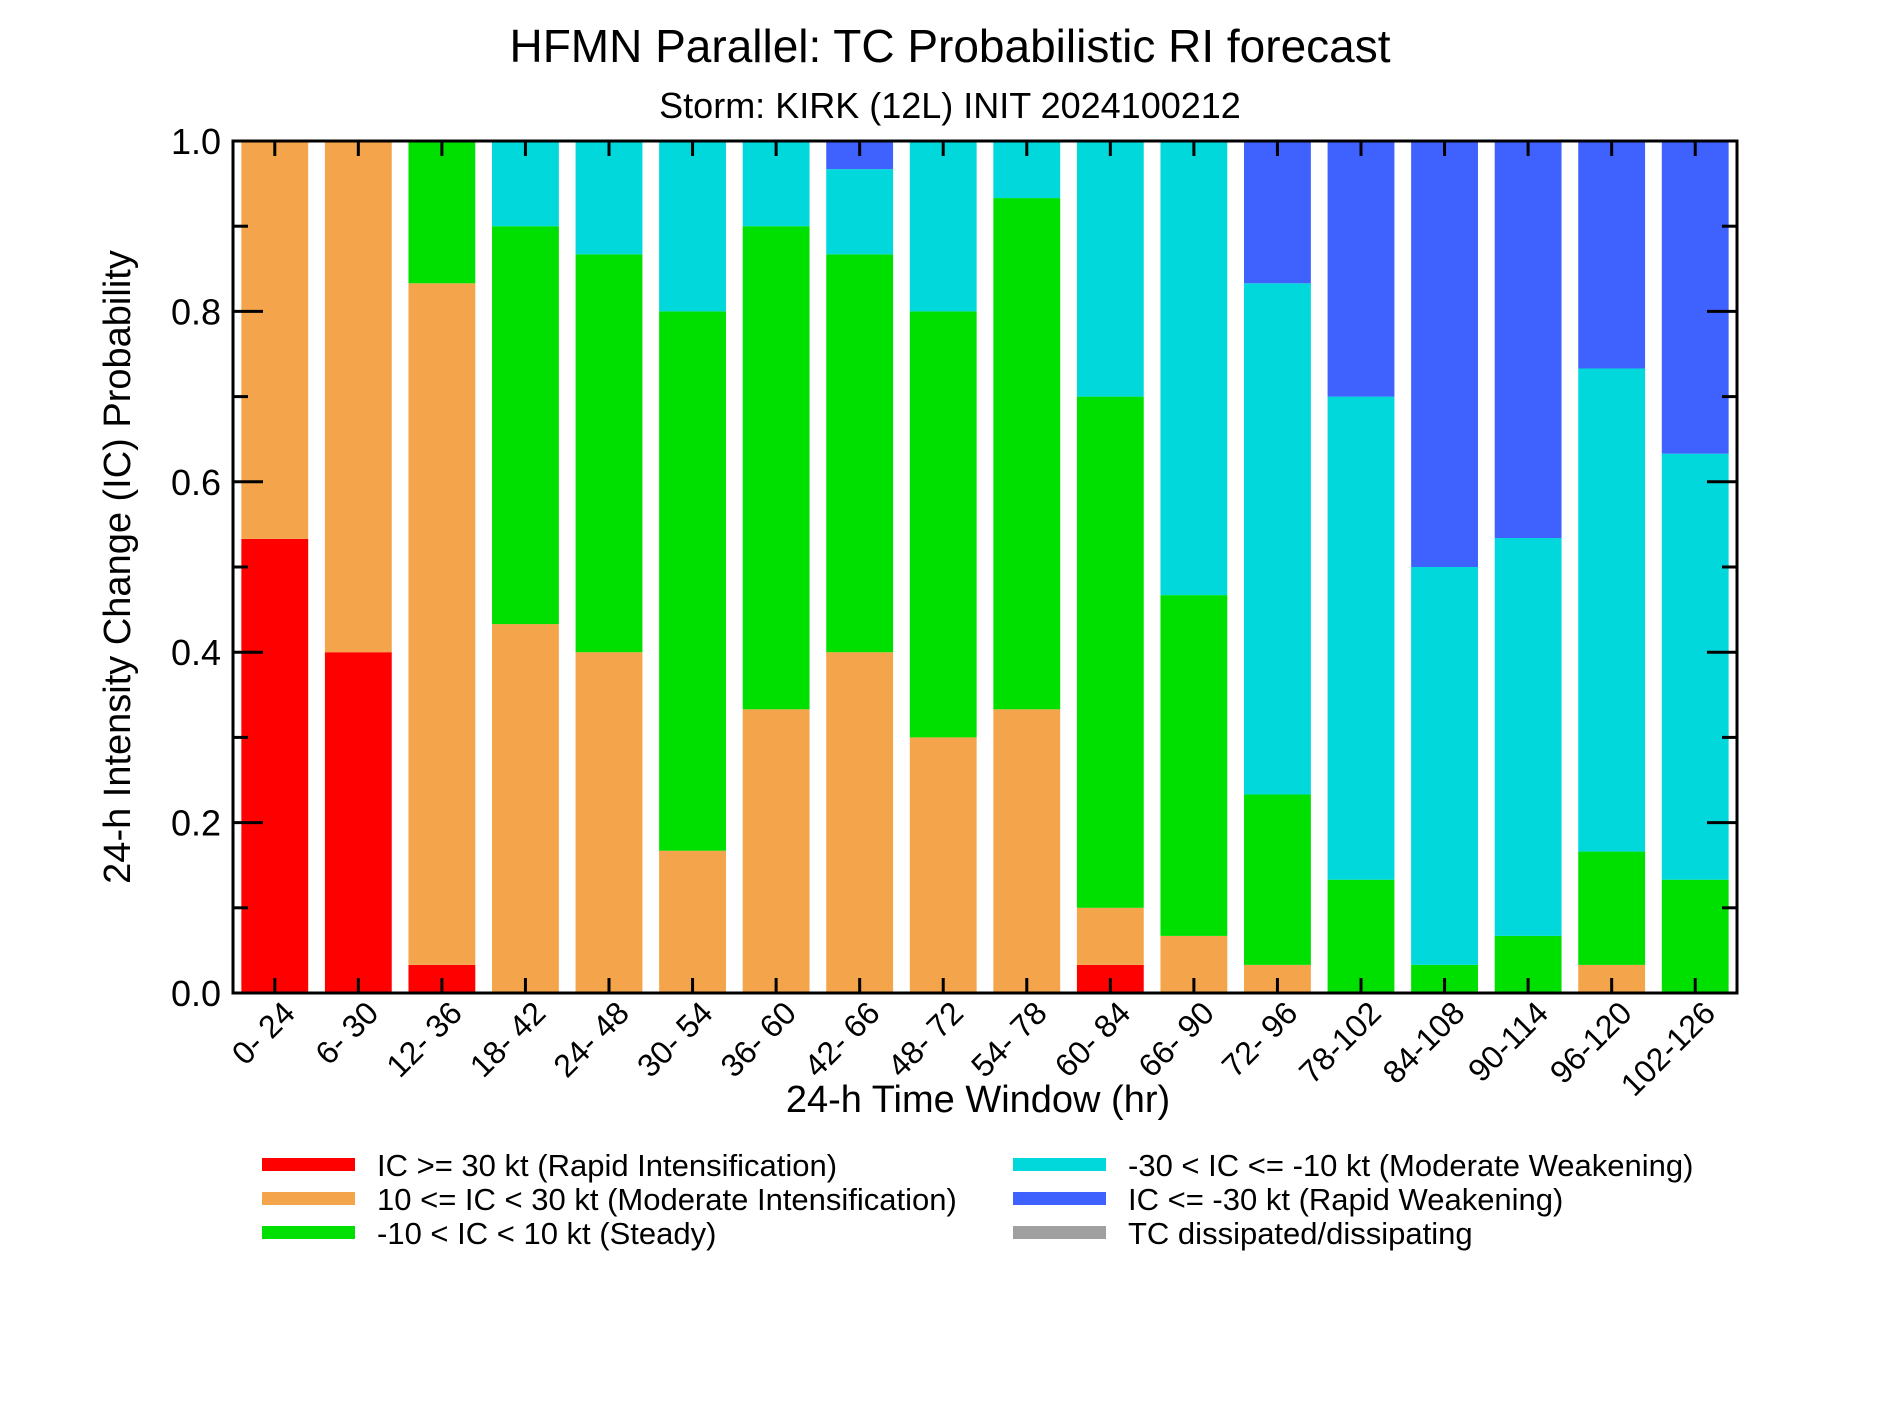 The height and width of the screenshot is (1405, 1900). What do you see at coordinates (196, 482) in the screenshot?
I see `y-tick-label: 0.6` at bounding box center [196, 482].